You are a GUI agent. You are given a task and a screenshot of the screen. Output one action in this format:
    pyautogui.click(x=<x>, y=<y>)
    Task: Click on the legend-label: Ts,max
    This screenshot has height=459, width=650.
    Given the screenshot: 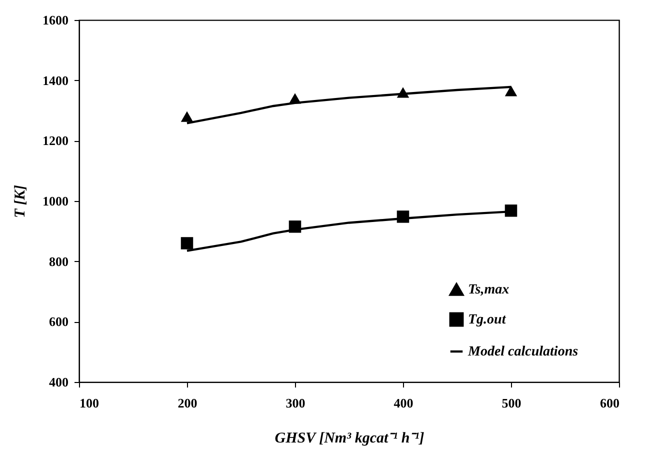 What is the action you would take?
    pyautogui.click(x=489, y=290)
    